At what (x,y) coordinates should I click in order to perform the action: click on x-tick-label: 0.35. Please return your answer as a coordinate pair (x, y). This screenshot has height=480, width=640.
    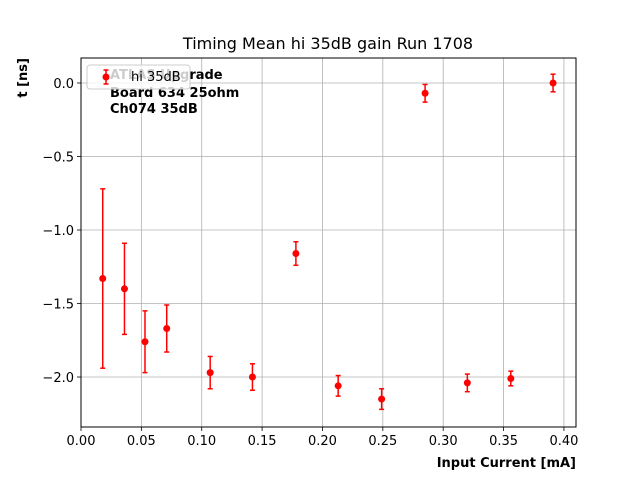
    Looking at the image, I should click on (503, 441).